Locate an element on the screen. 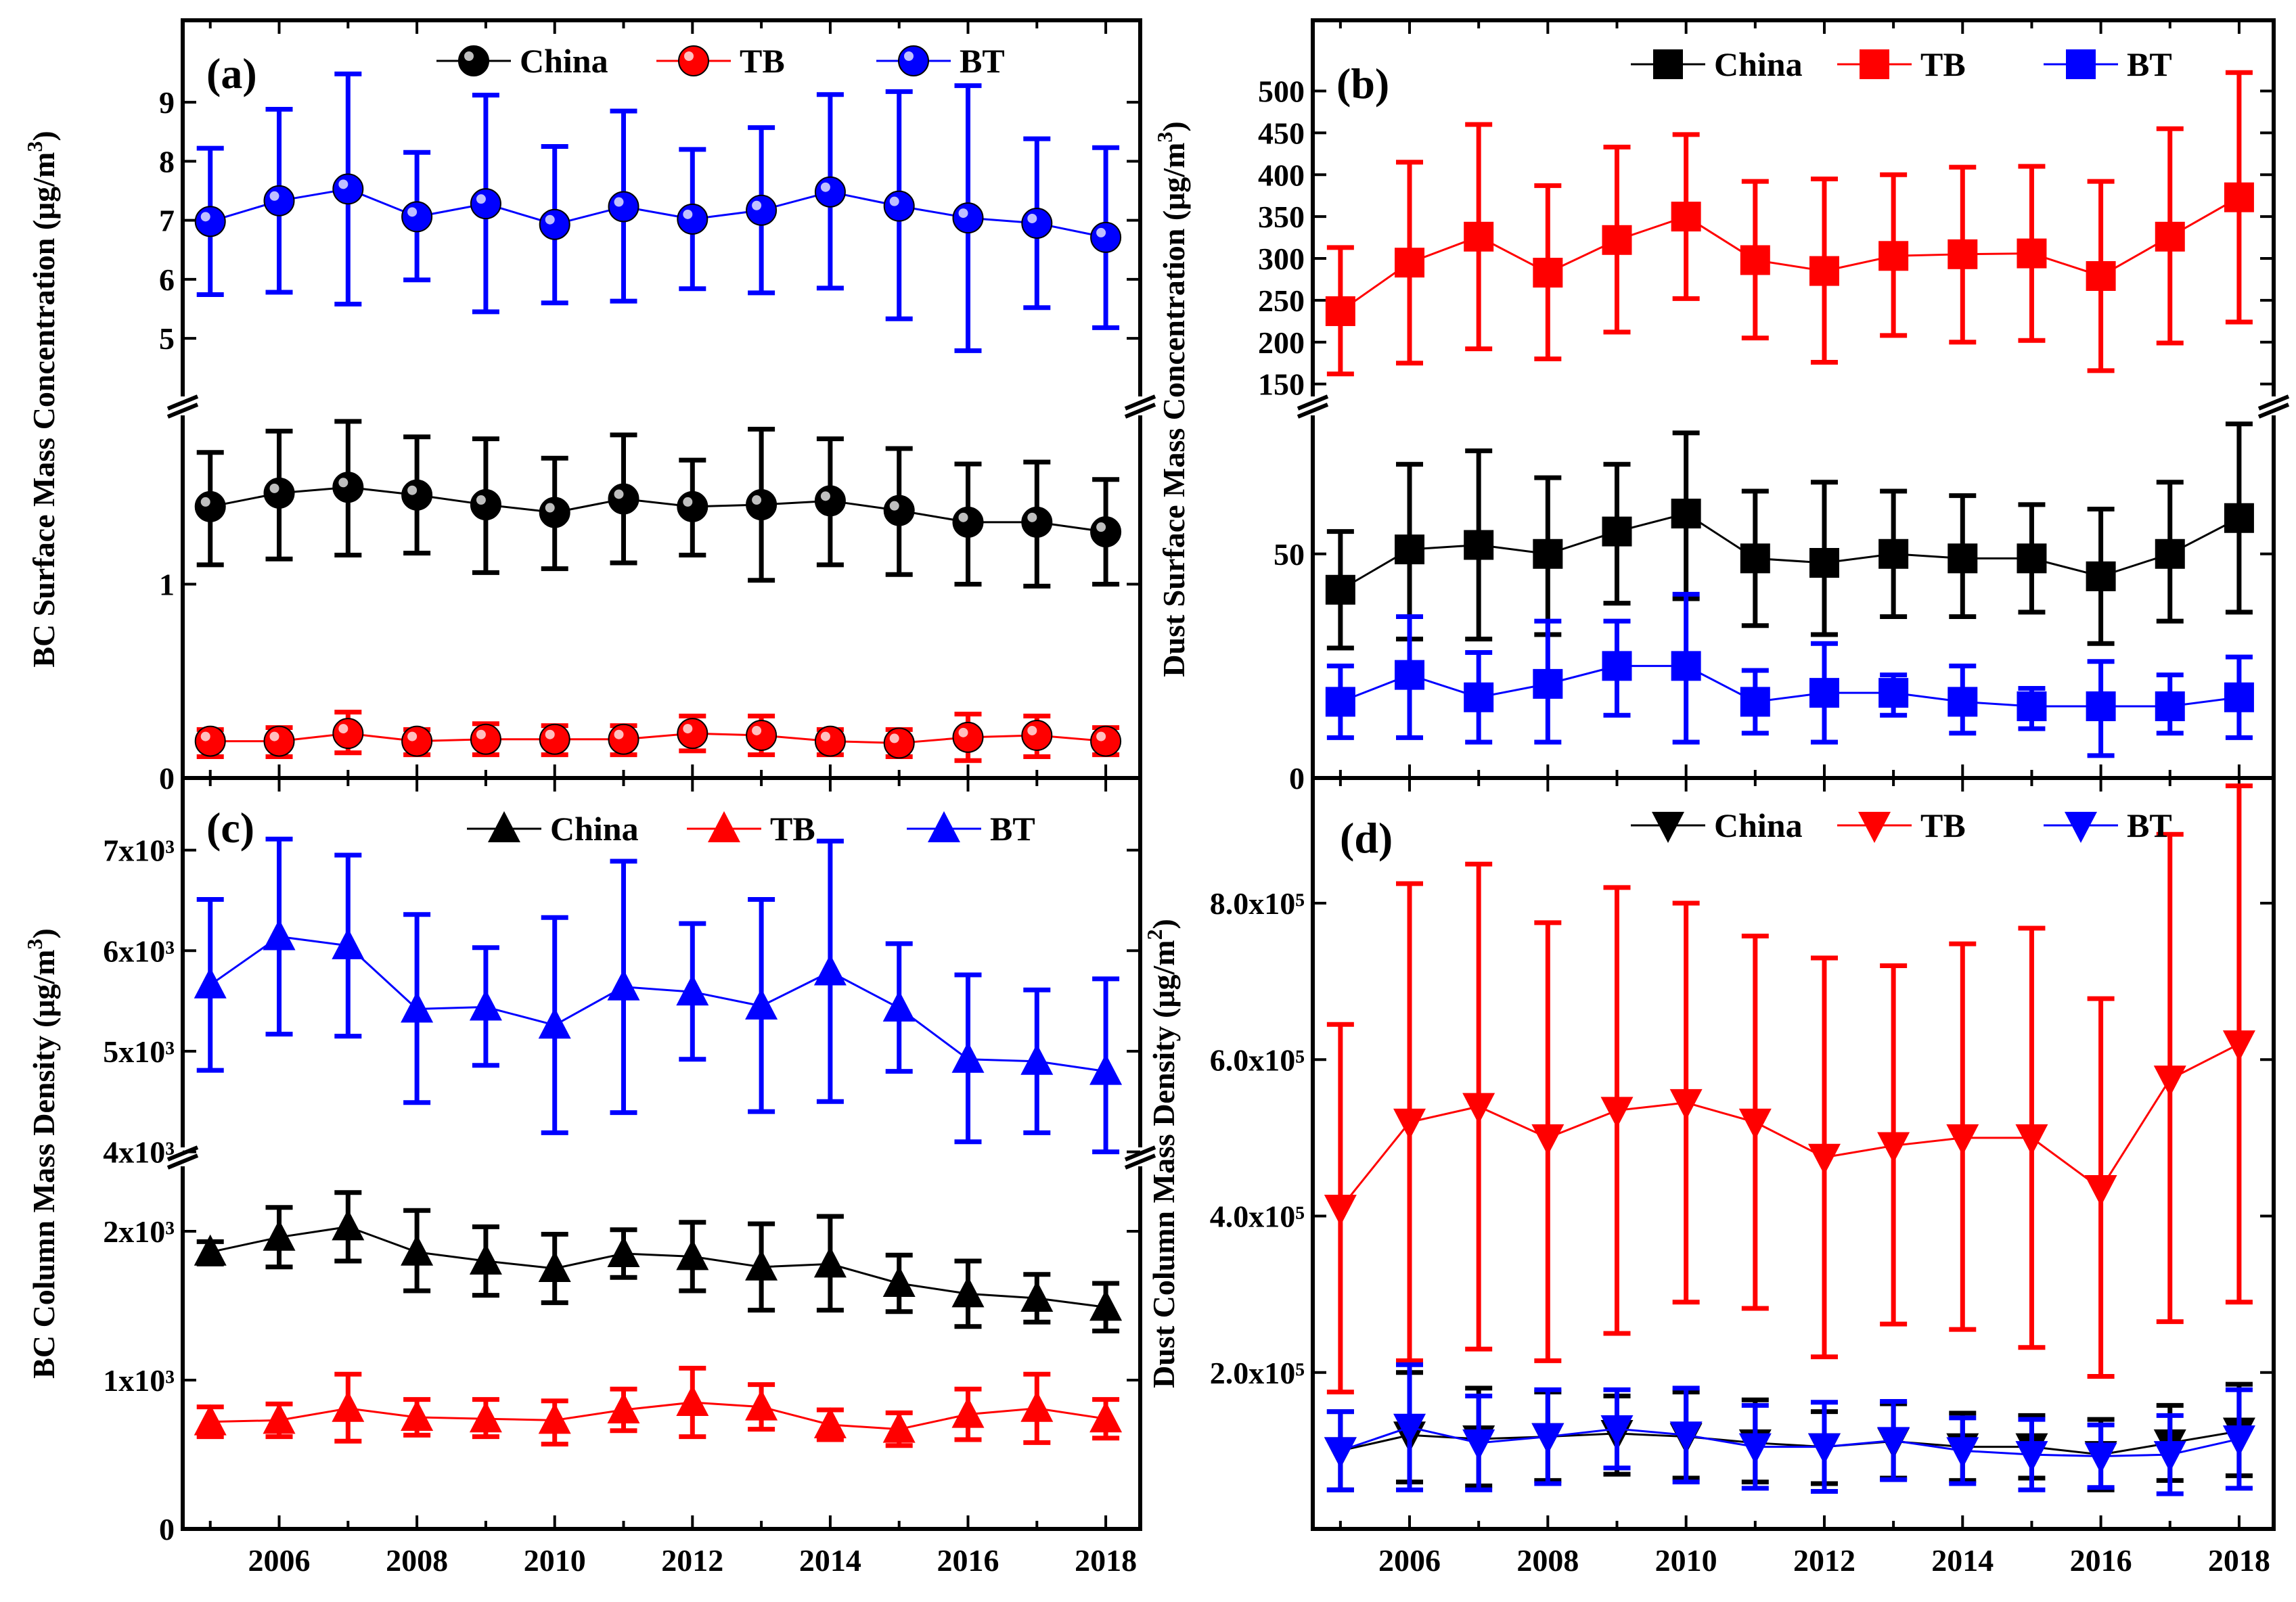 The width and height of the screenshot is (2296, 1602). y-tick-label: 200 is located at coordinates (1281, 342).